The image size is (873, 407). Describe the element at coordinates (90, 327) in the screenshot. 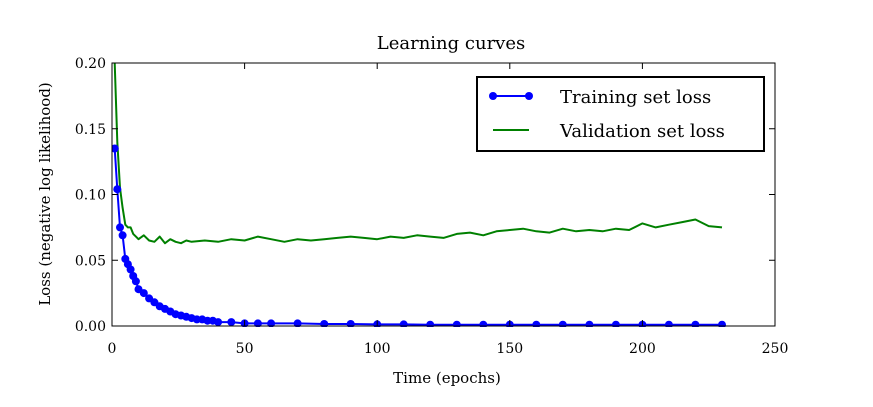

I see `y-tick-label: 0.00` at that location.